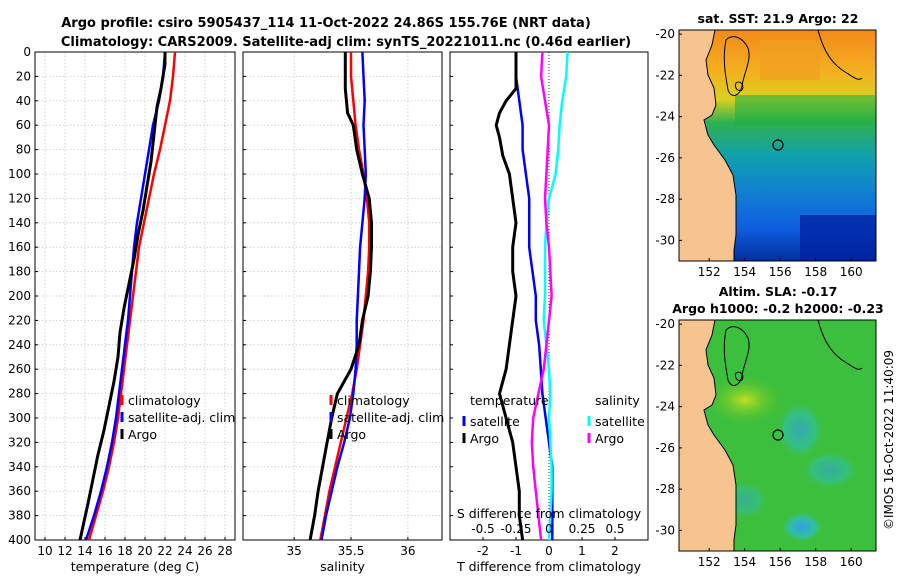 Image resolution: width=900 pixels, height=580 pixels. I want to click on depth-tick-label: 340, so click(19, 467).